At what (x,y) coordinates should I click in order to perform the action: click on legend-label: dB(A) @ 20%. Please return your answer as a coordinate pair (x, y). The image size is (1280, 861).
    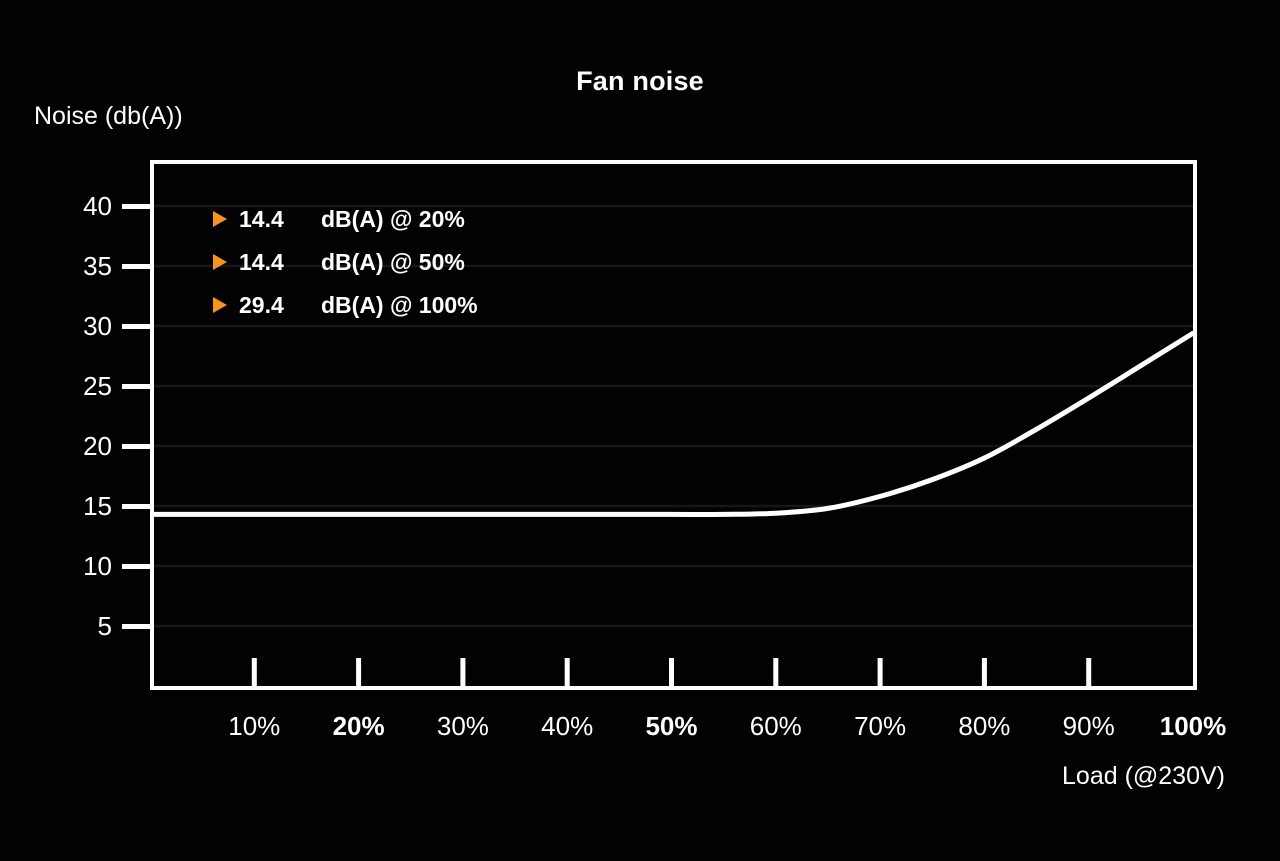
    Looking at the image, I should click on (393, 218).